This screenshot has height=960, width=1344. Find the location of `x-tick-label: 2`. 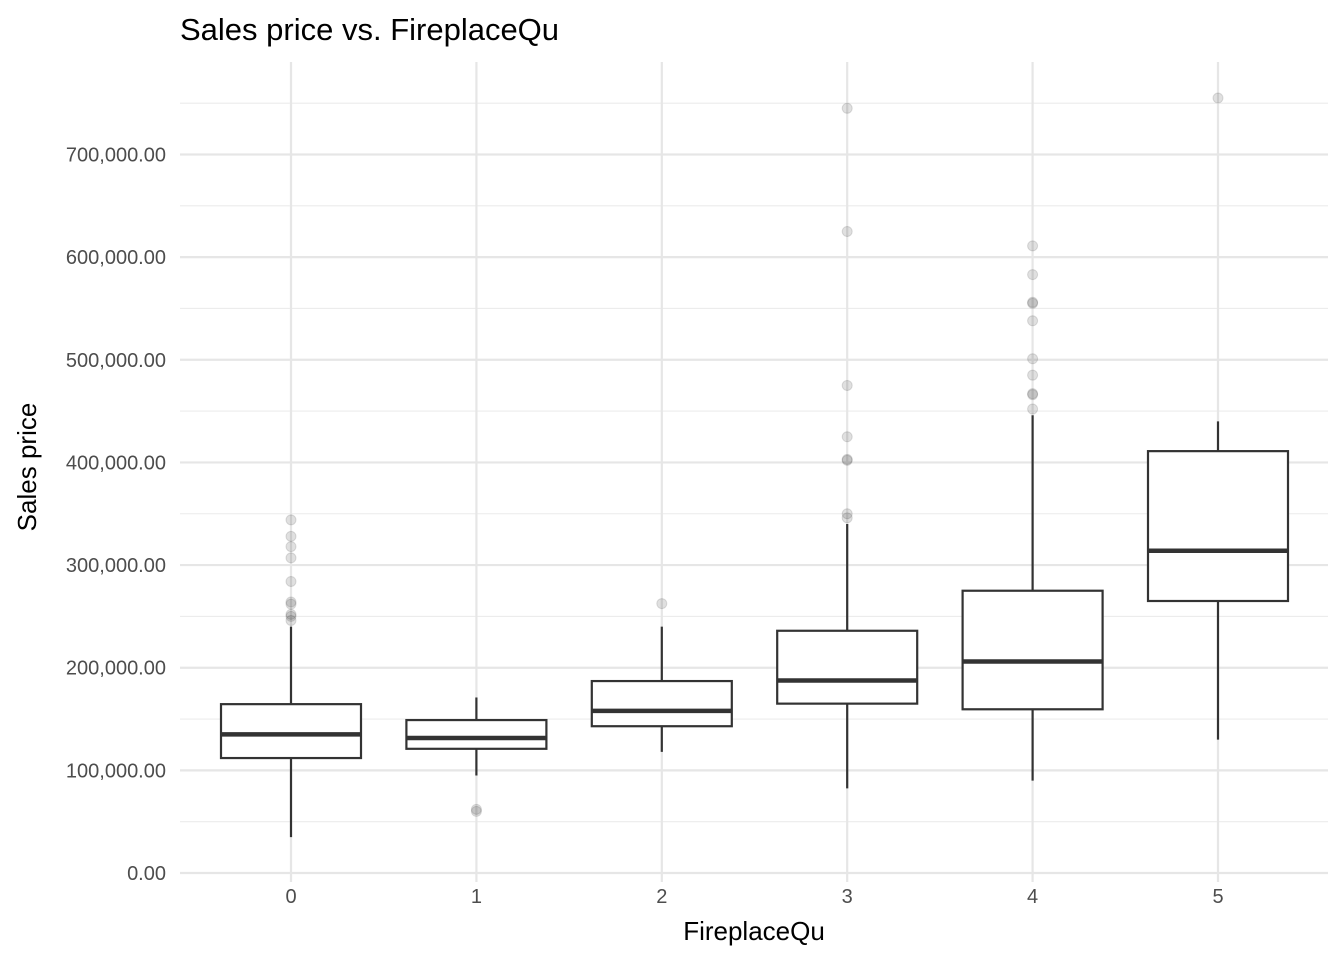

x-tick-label: 2 is located at coordinates (661, 897).